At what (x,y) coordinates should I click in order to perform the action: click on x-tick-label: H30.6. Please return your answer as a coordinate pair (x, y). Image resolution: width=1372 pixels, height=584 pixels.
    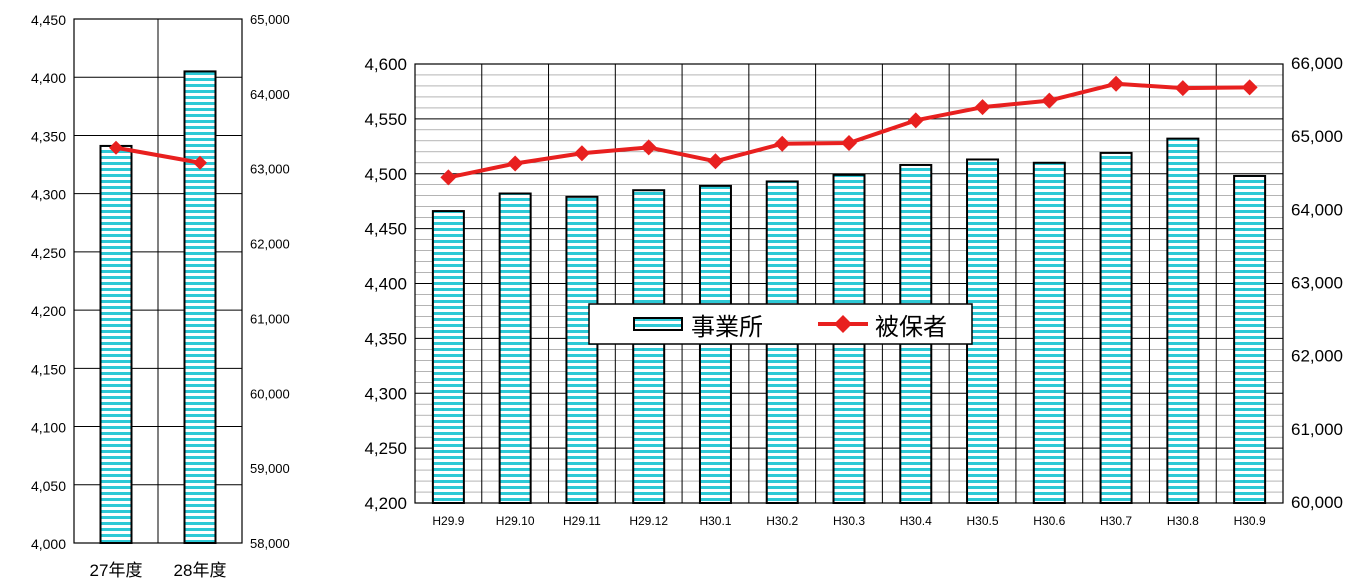
    Looking at the image, I should click on (1049, 521).